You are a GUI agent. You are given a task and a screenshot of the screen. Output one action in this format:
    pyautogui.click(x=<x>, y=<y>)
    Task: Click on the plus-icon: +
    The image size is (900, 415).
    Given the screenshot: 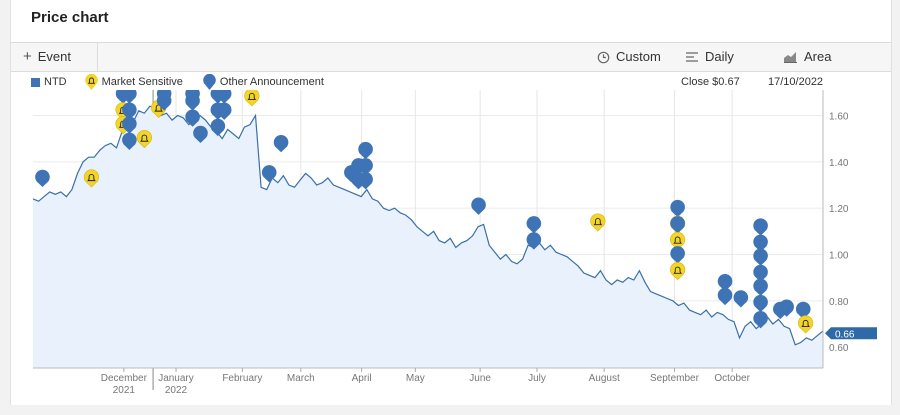 What is the action you would take?
    pyautogui.click(x=27, y=56)
    